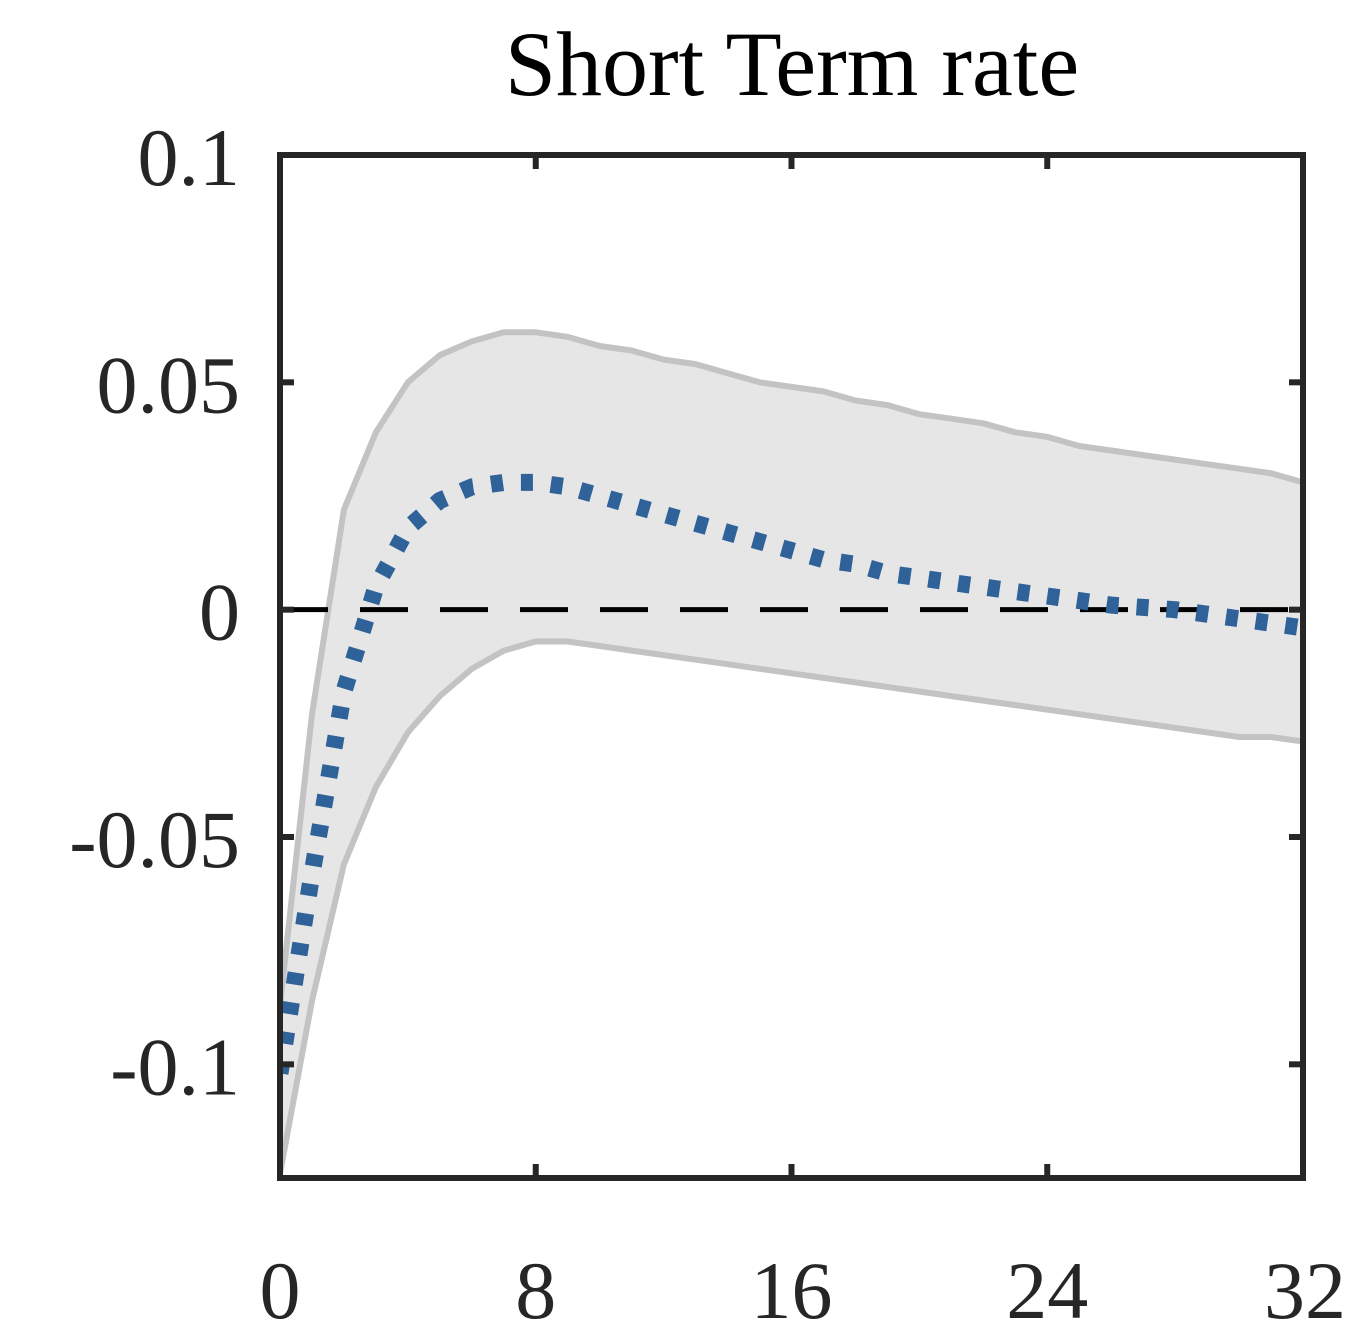 The height and width of the screenshot is (1339, 1356). What do you see at coordinates (535, 1290) in the screenshot?
I see `x-tick-label: 8` at bounding box center [535, 1290].